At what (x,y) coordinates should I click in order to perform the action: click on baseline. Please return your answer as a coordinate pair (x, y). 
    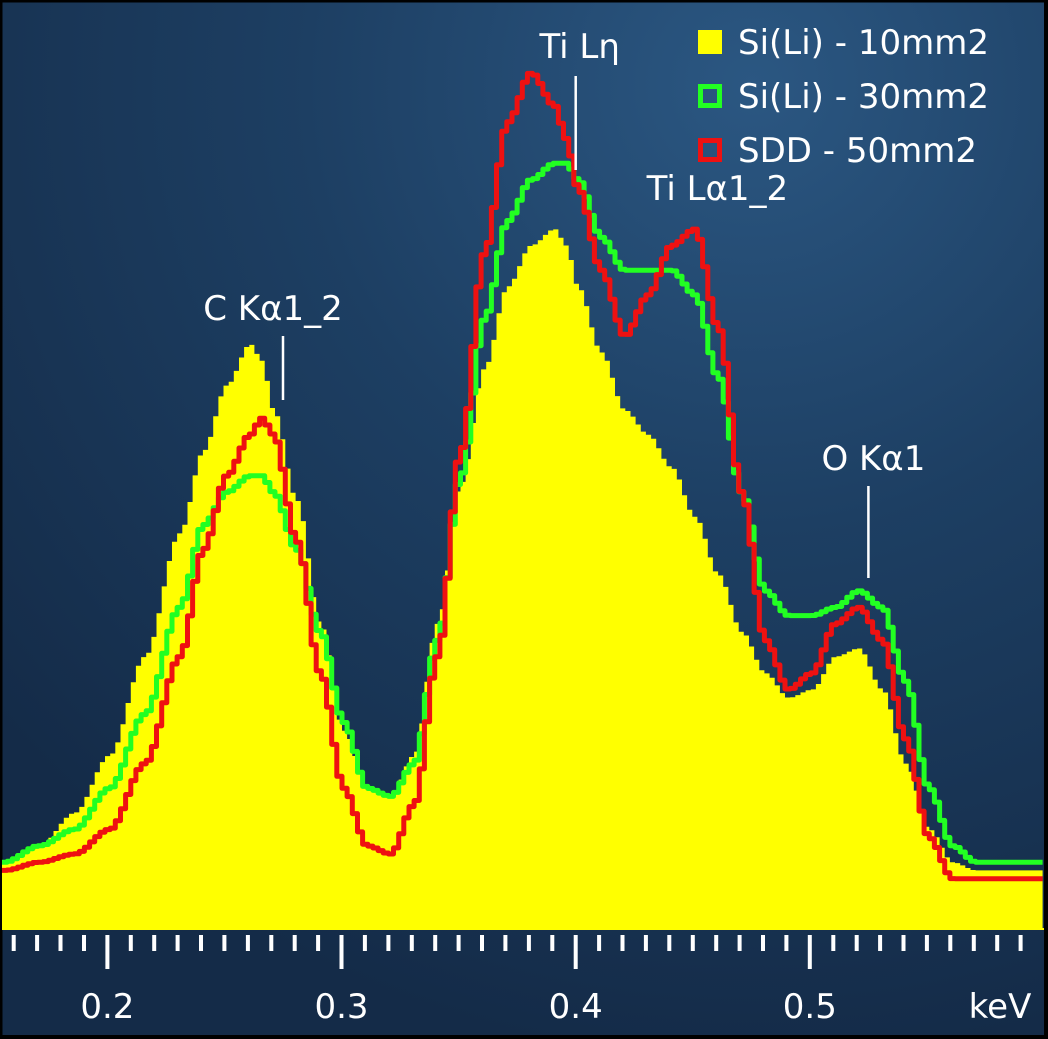
    Looking at the image, I should click on (523, 929).